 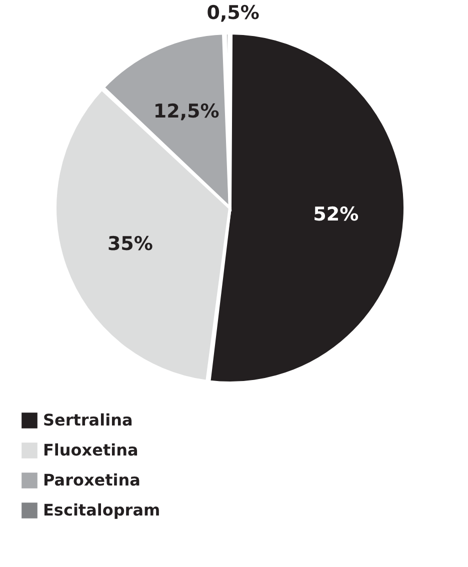 What do you see at coordinates (90, 450) in the screenshot?
I see `legend-label: Fluoxetina` at bounding box center [90, 450].